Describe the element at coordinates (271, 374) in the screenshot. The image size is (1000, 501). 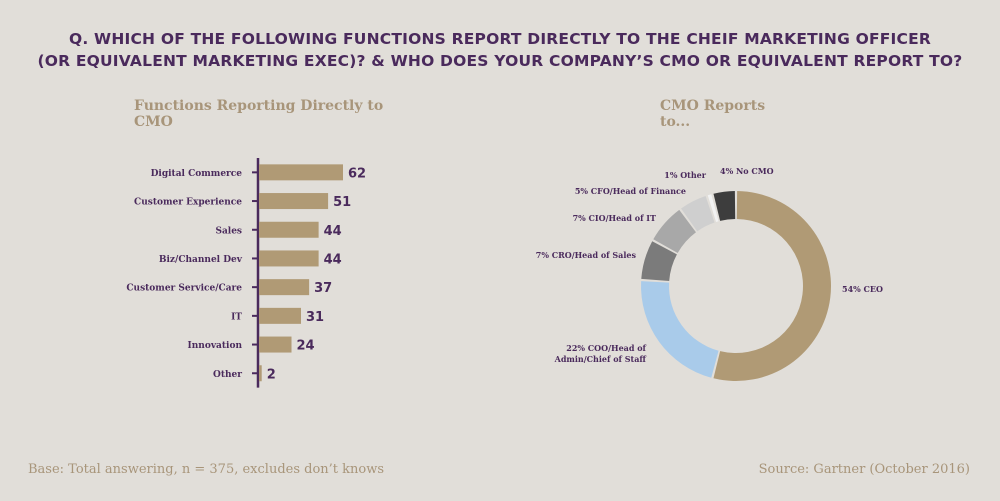
I see `bar-value-label: 2` at that location.